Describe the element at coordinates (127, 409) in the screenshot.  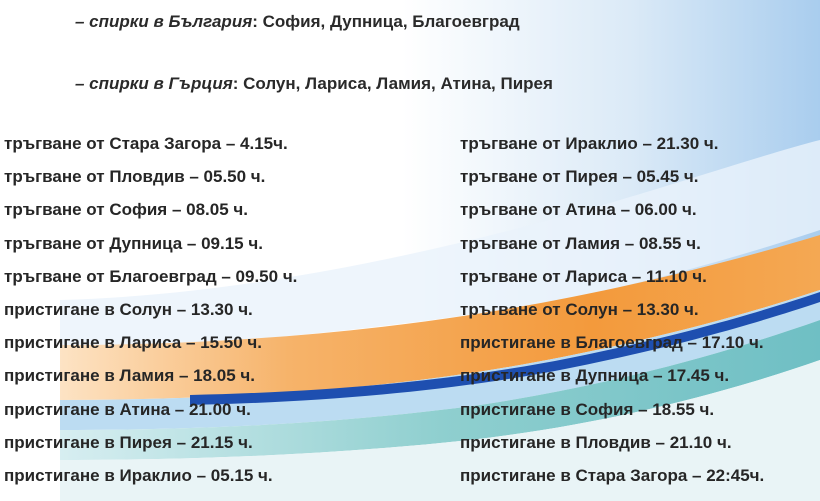
I see `schedule-row: пристигане в Атина – 21.00 ч.` at that location.